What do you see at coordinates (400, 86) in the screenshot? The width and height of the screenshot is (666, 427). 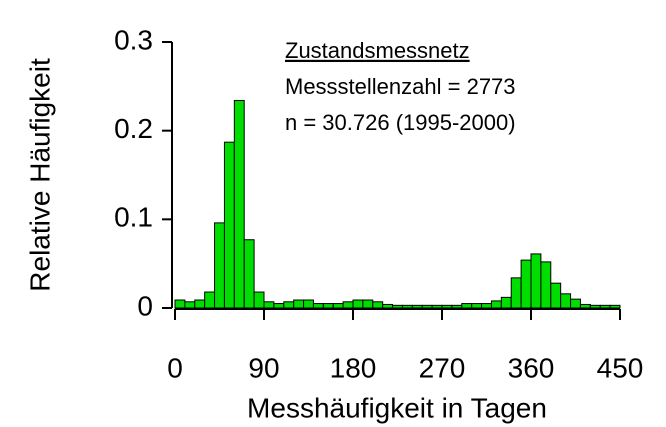 I see `annotation: Messstellenzahl = 2773` at bounding box center [400, 86].